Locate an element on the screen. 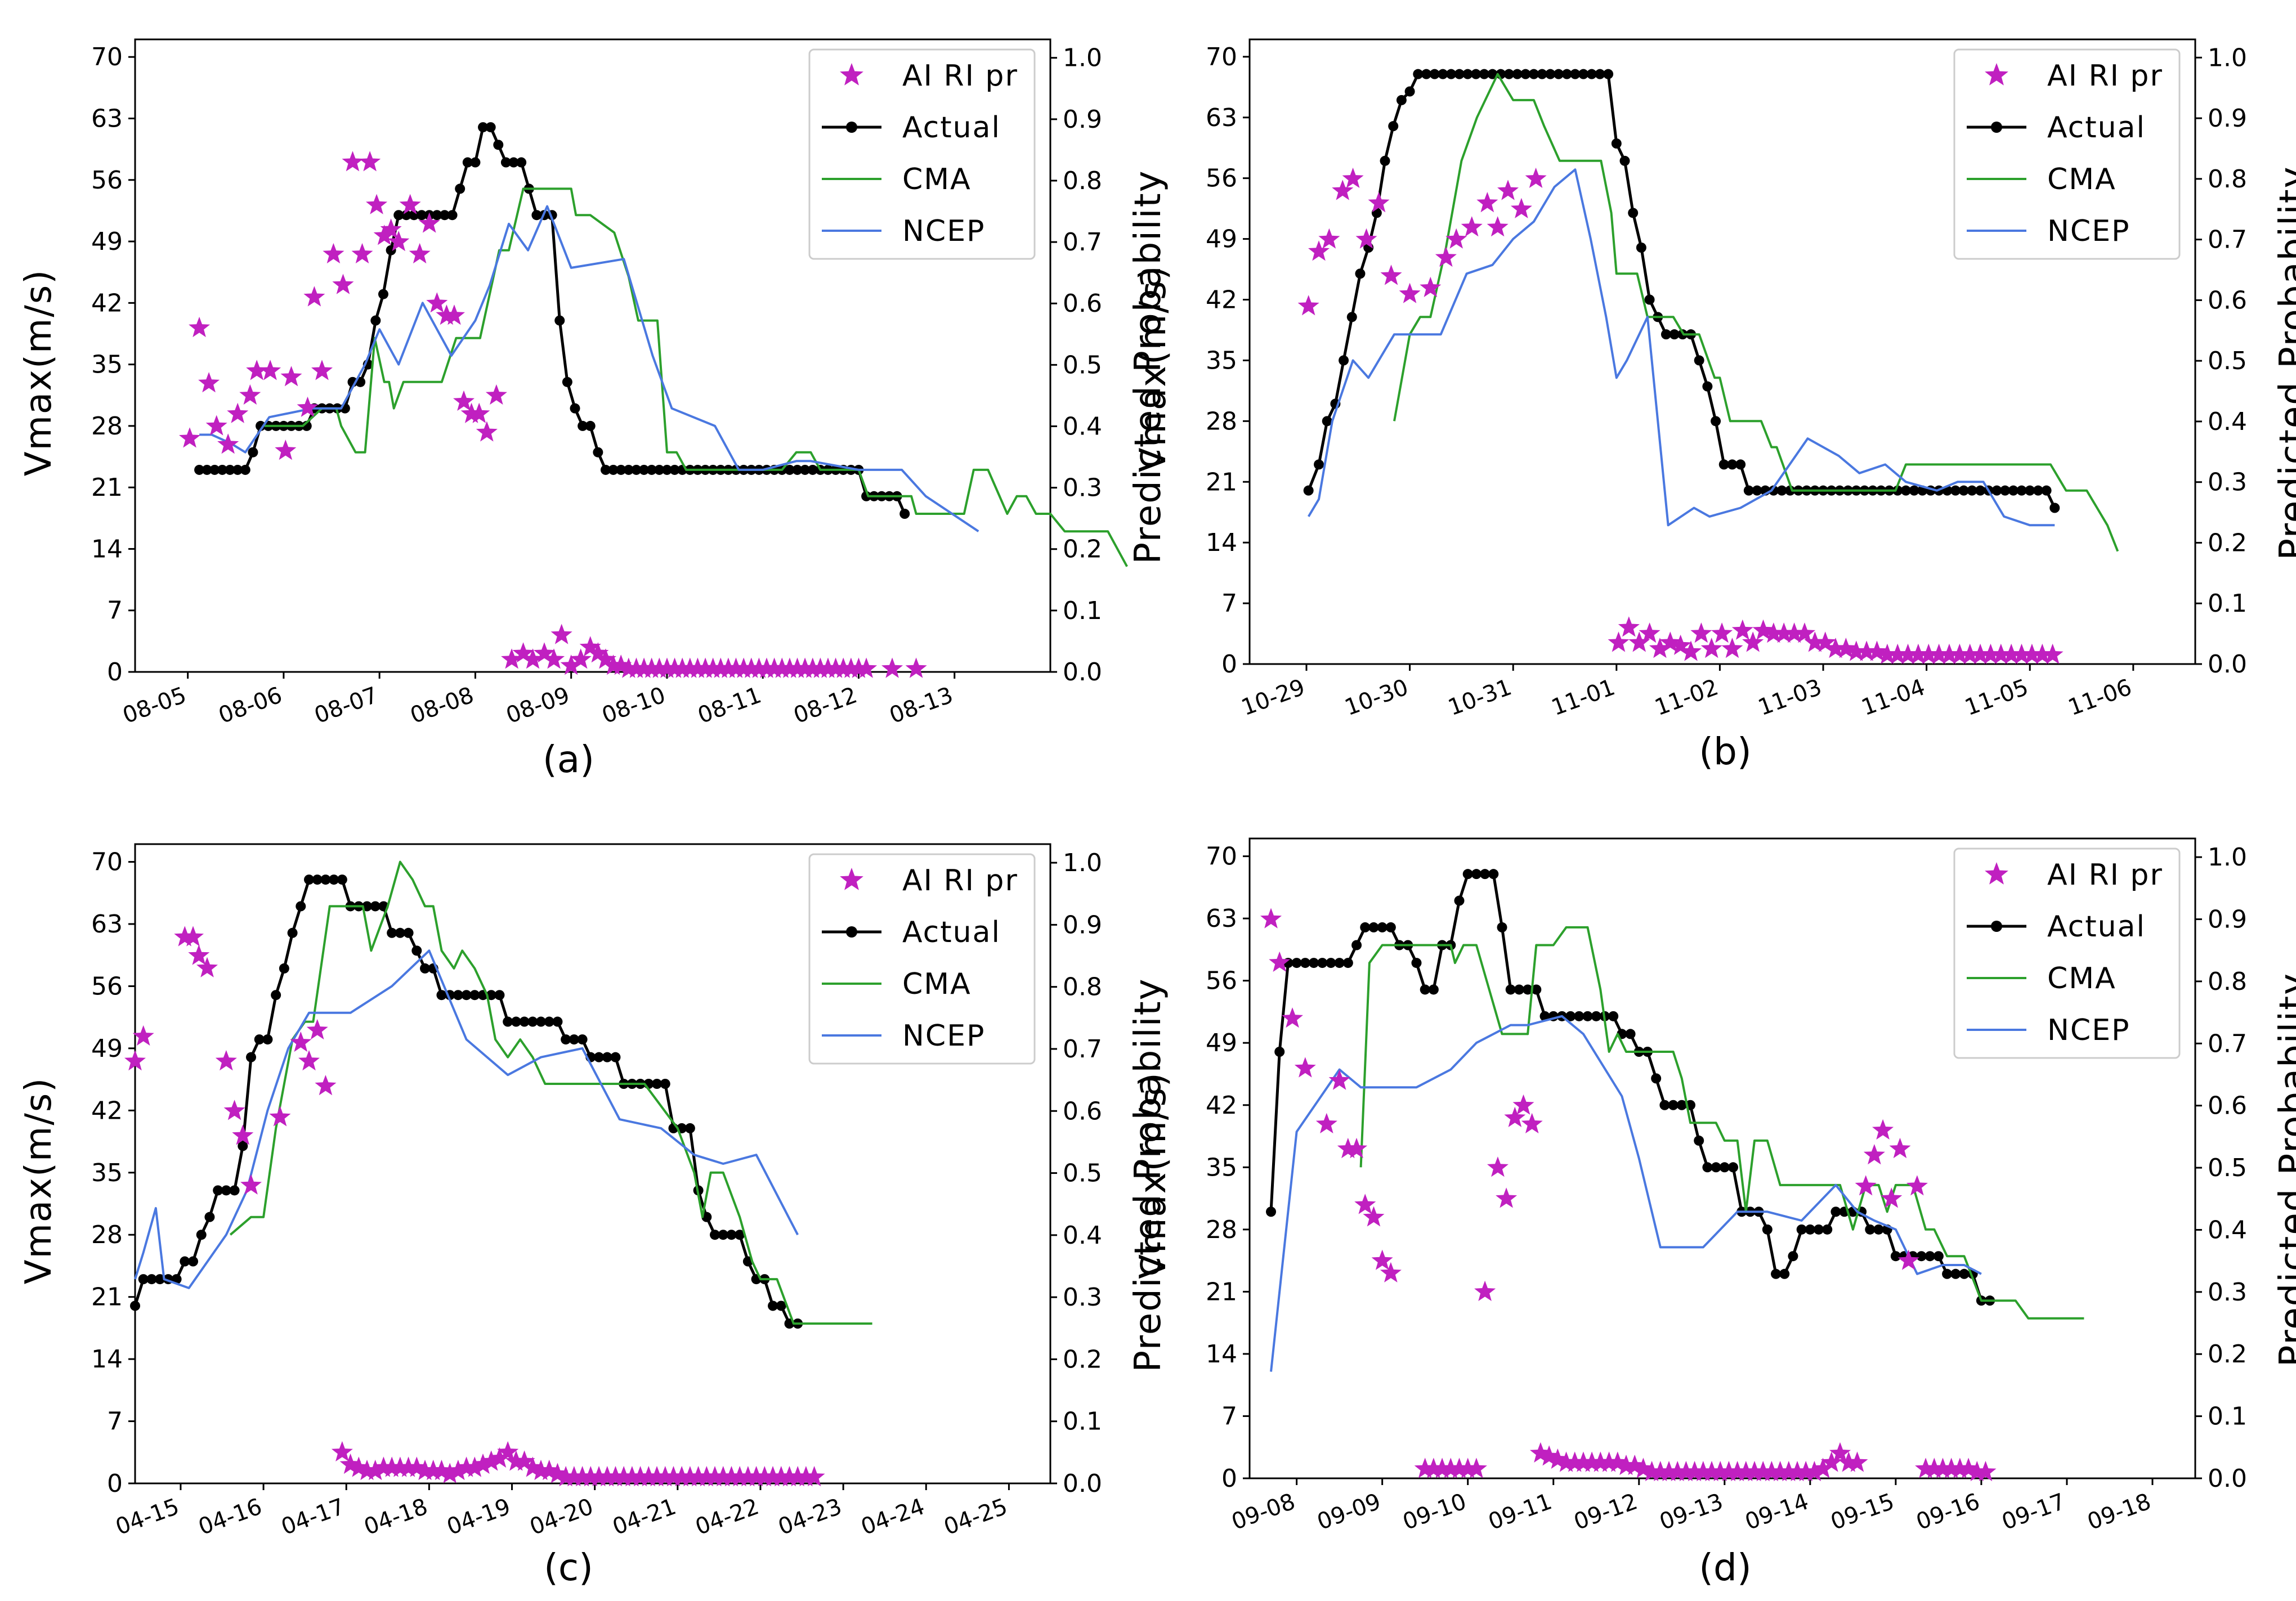 Image resolution: width=2296 pixels, height=1601 pixels. y-tick-label: 28 is located at coordinates (1221, 421).